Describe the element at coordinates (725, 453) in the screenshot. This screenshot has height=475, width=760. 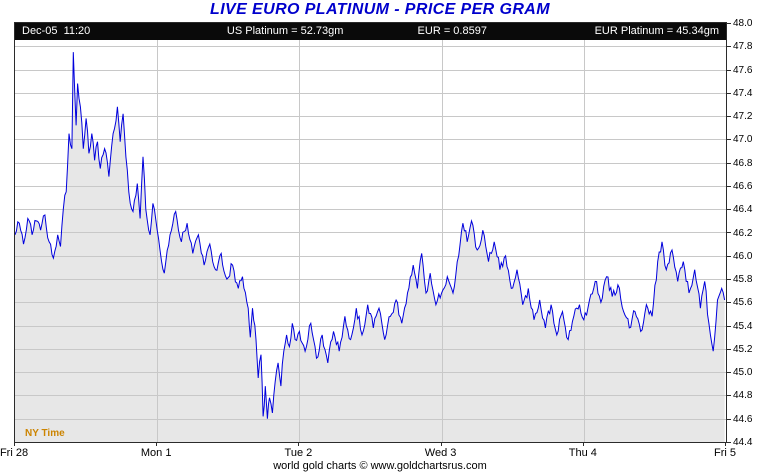
I see `x-tick-label: Fri 5` at that location.